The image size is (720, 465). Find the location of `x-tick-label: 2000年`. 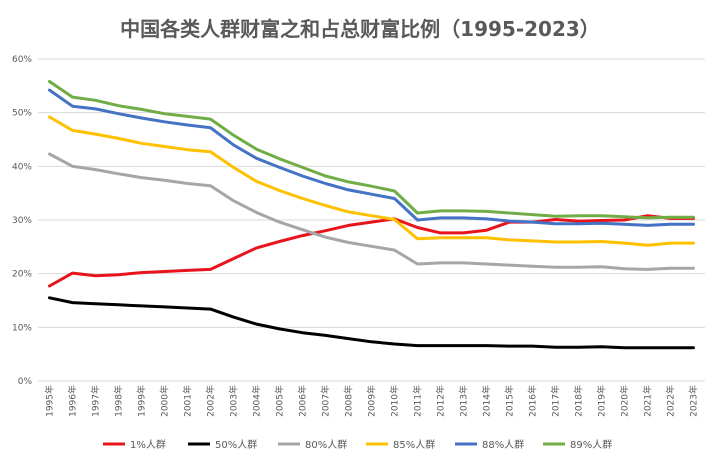

x-tick-label: 2000年 is located at coordinates (165, 401).